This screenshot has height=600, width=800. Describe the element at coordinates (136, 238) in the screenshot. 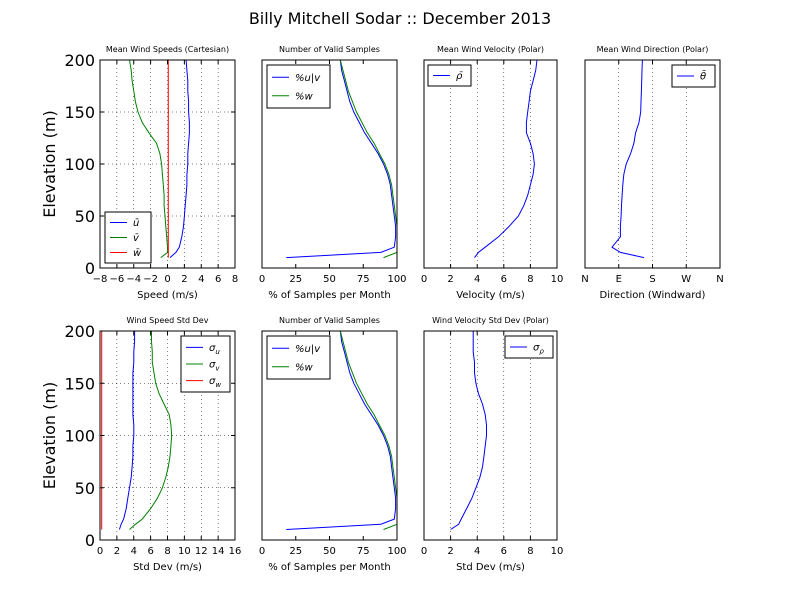

I see `legend-label: v̄` at that location.